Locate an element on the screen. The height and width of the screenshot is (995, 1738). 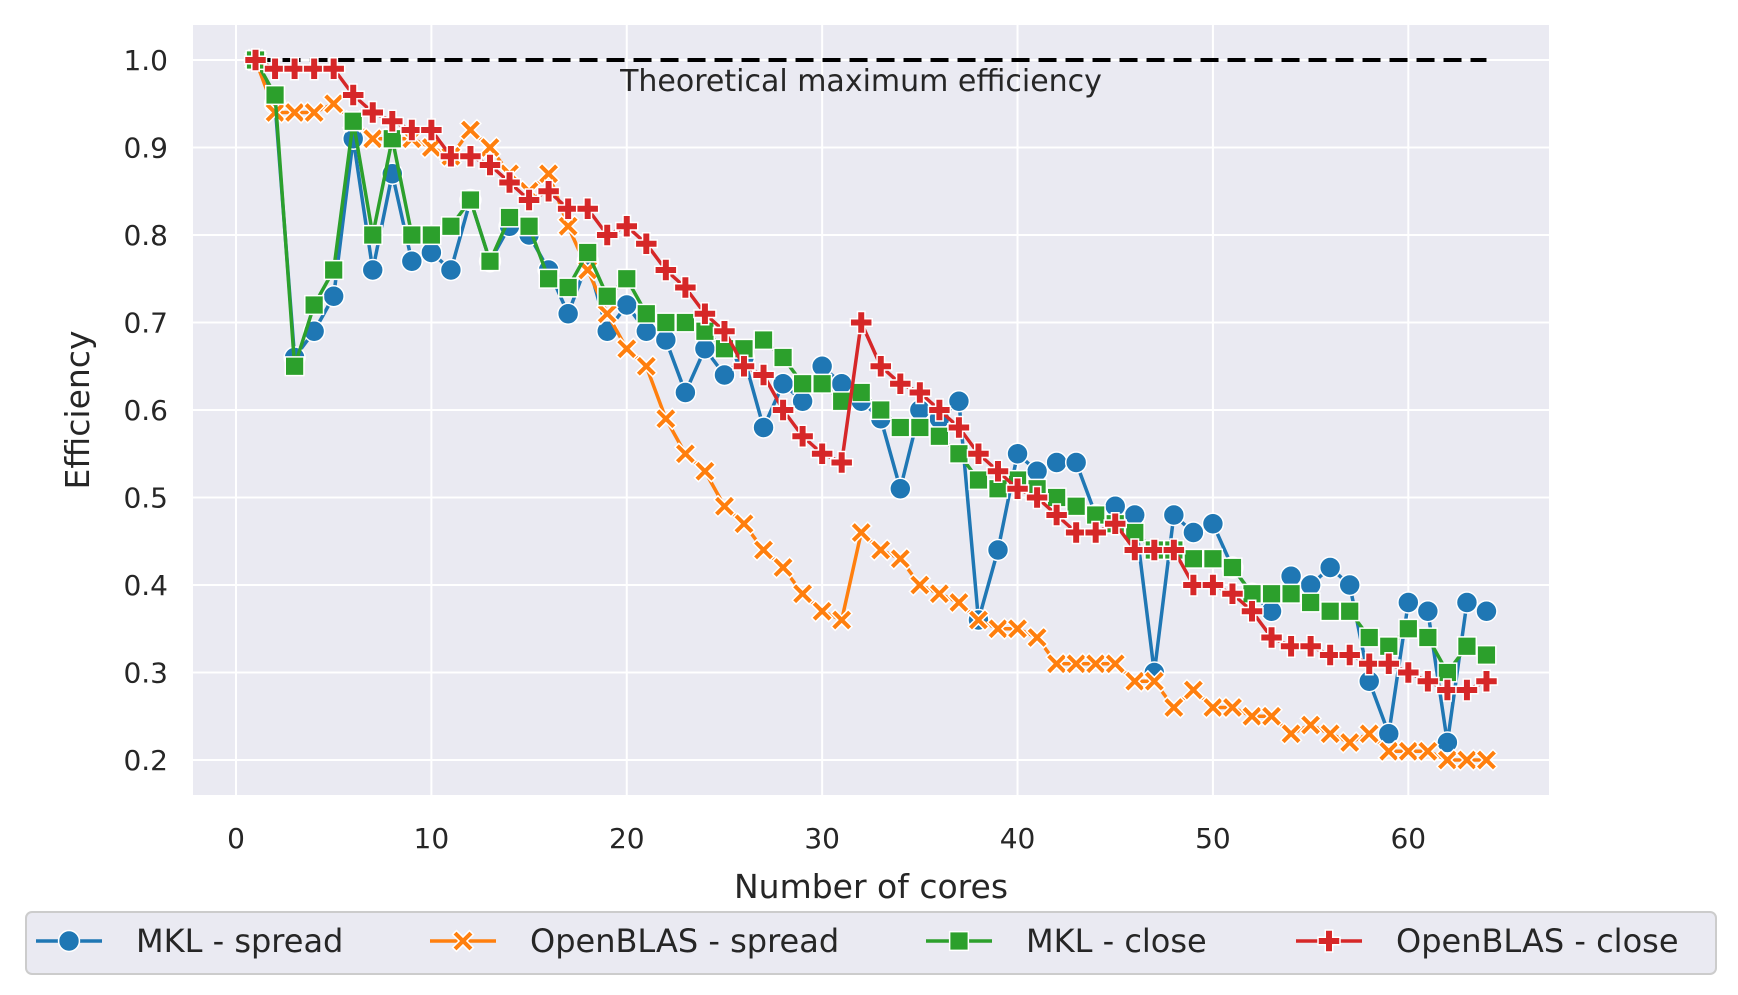
y-tick-label: 0.9 is located at coordinates (145, 148).